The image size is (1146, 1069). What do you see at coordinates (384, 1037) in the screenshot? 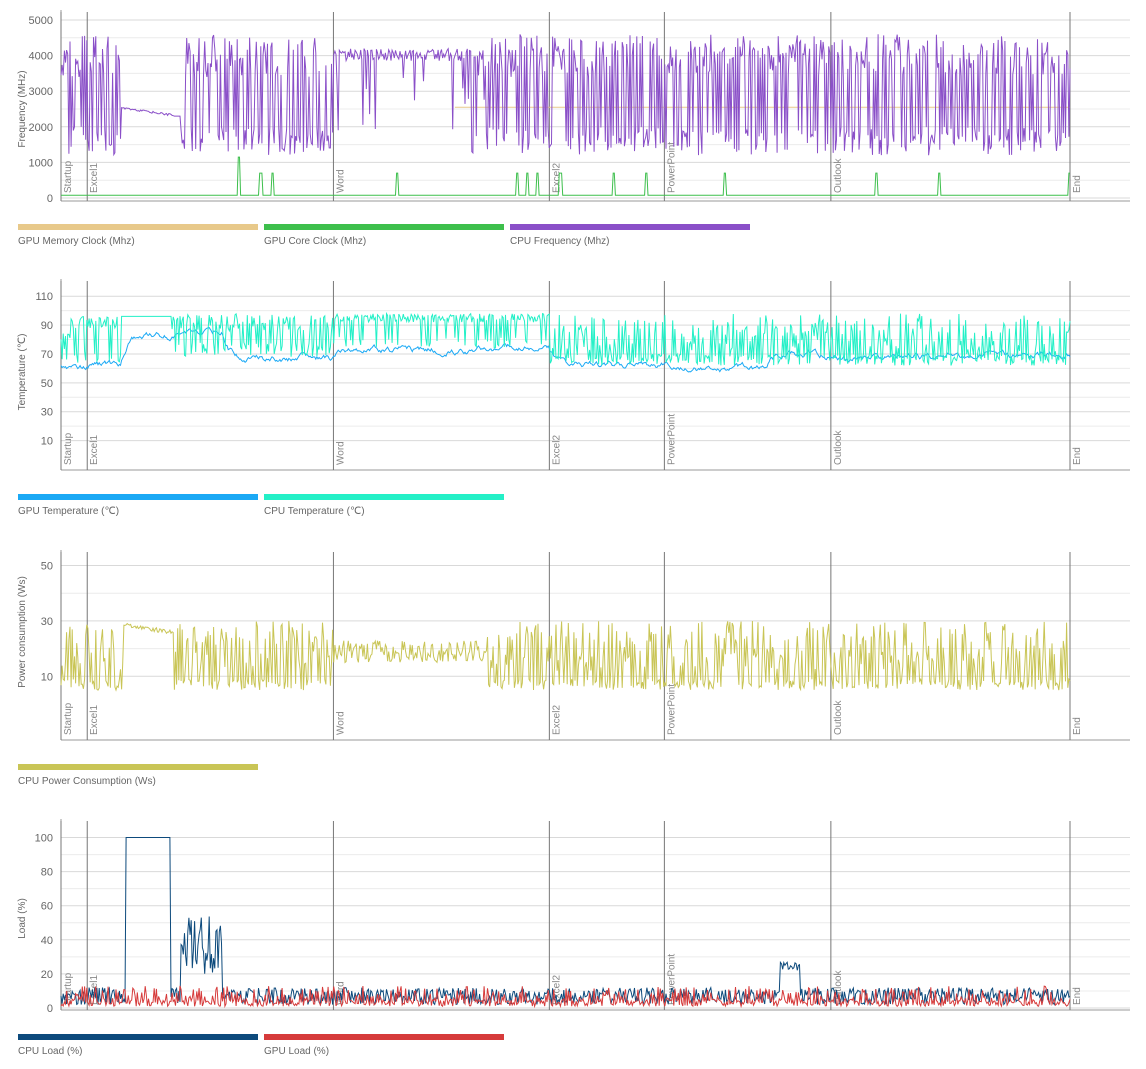
I see `legend-swatch-gpu-load` at bounding box center [384, 1037].